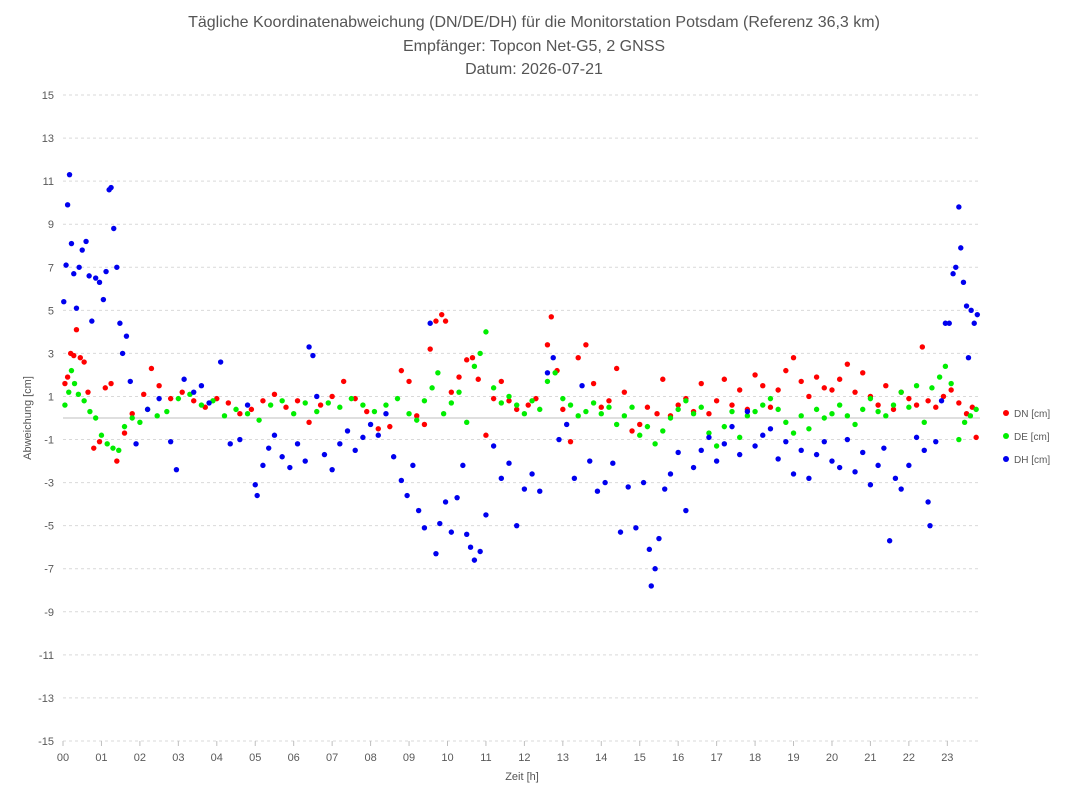 This screenshot has height=806, width=1068. Describe the element at coordinates (51, 311) in the screenshot. I see `y-tick-label: 5` at that location.